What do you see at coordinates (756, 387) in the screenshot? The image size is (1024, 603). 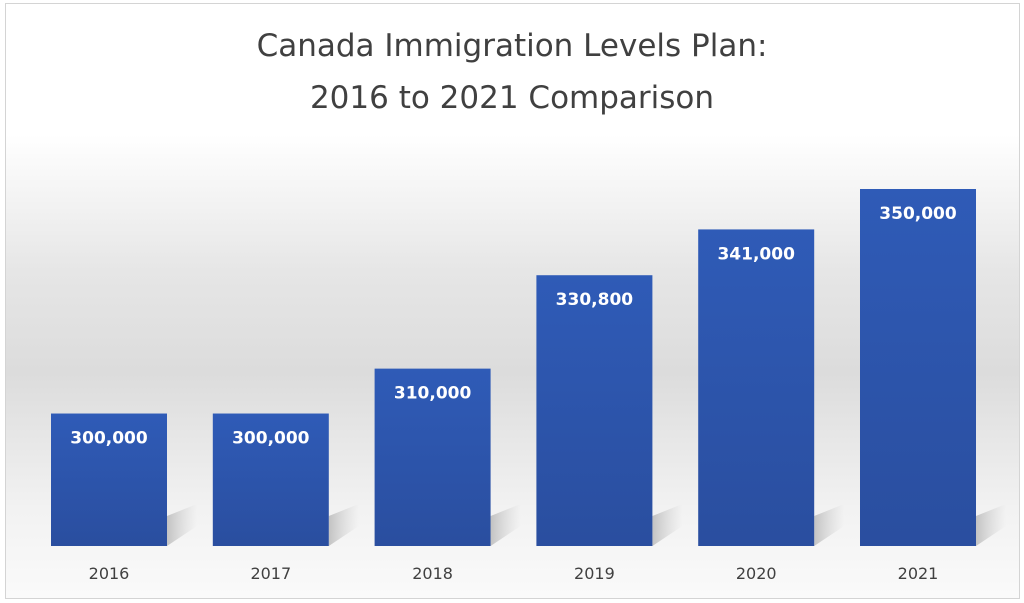 I see `bar-2020` at bounding box center [756, 387].